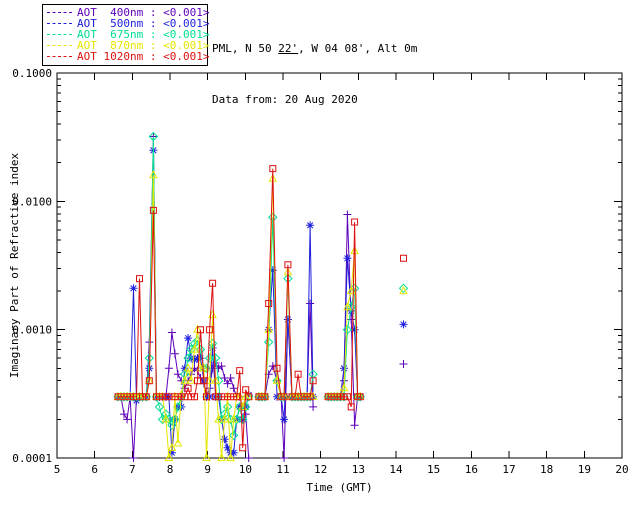 This screenshot has height=512, width=640. I want to click on legend-label-870nm: AOT 870nm : <0.001>, so click(143, 45).